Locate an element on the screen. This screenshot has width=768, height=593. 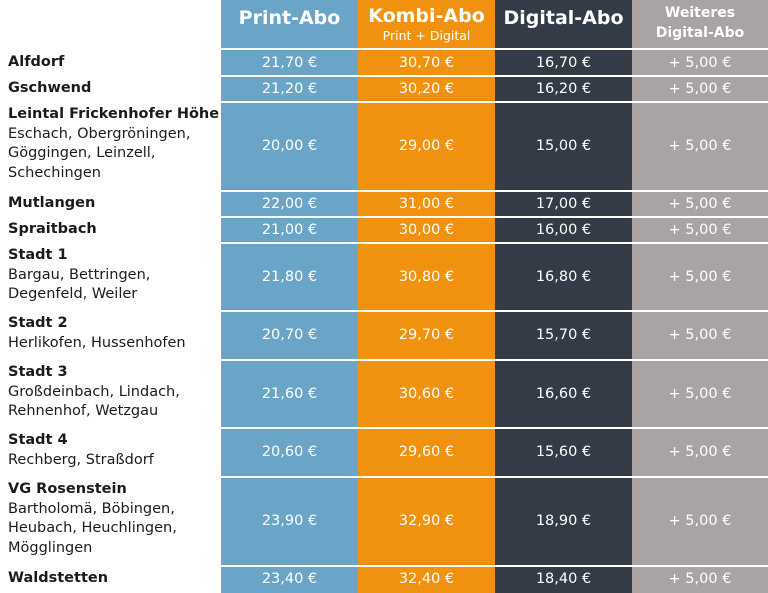
price-cell-kombi: 31,00 € is located at coordinates (426, 204).